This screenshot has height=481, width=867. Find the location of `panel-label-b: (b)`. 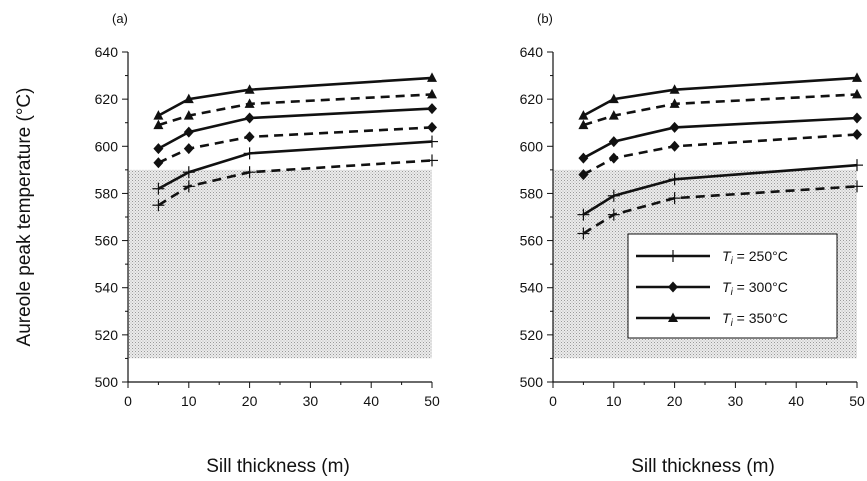

panel-label-b: (b) is located at coordinates (545, 18).